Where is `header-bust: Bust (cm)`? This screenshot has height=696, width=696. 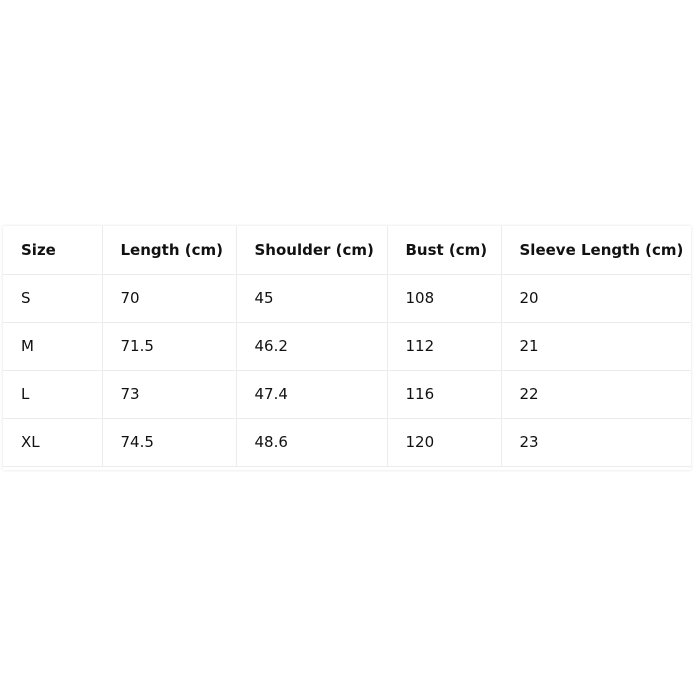
header-bust: Bust (cm) is located at coordinates (444, 250).